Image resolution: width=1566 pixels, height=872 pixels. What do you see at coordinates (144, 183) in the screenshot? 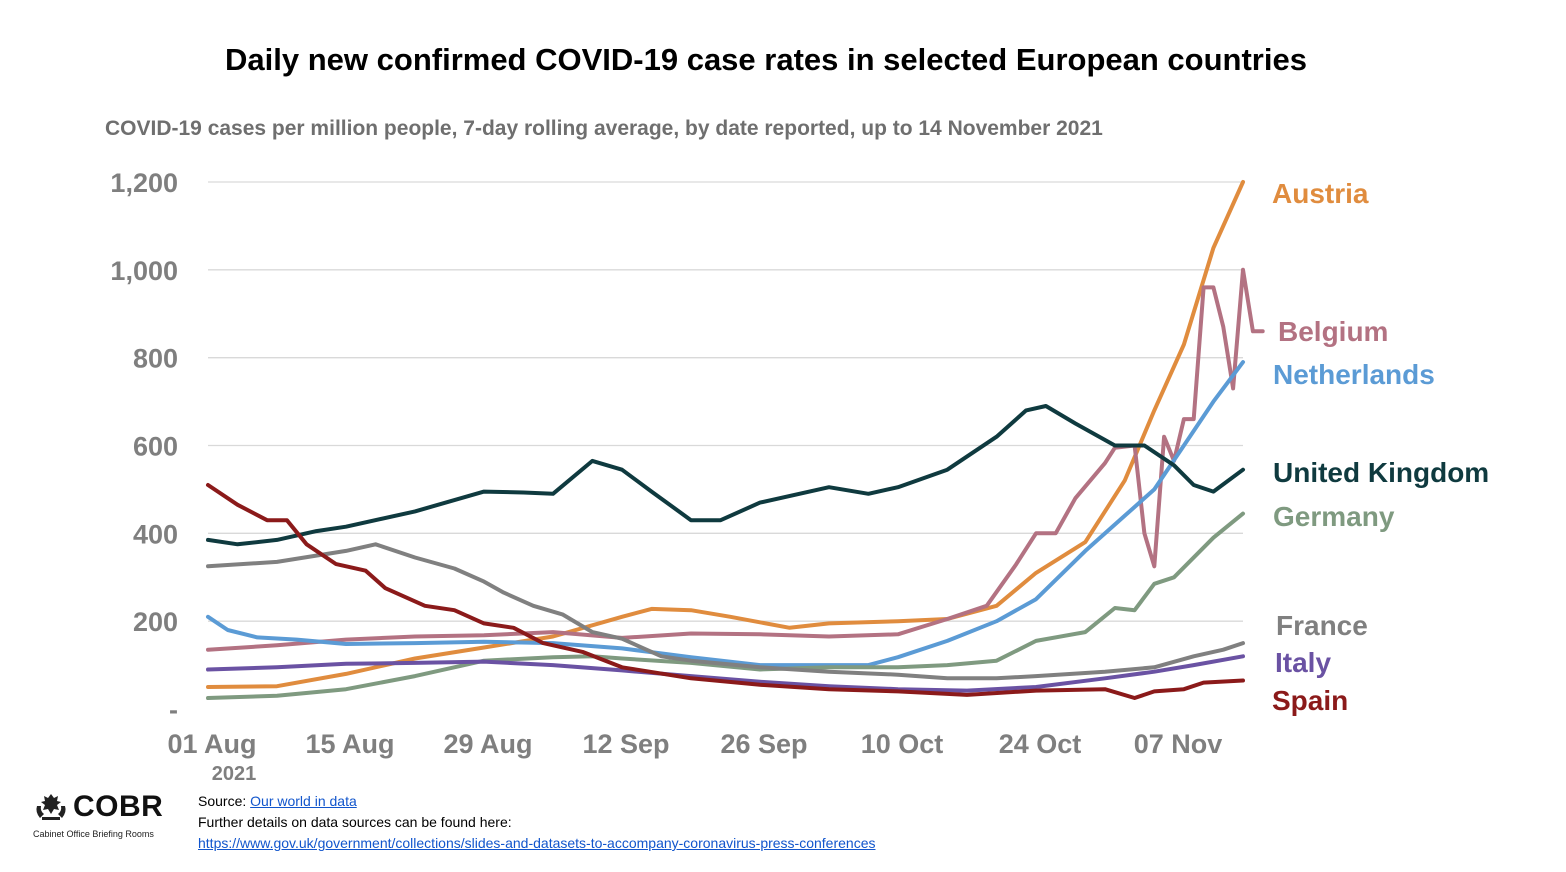
I see `y-tick-label: 1,200` at bounding box center [144, 183].